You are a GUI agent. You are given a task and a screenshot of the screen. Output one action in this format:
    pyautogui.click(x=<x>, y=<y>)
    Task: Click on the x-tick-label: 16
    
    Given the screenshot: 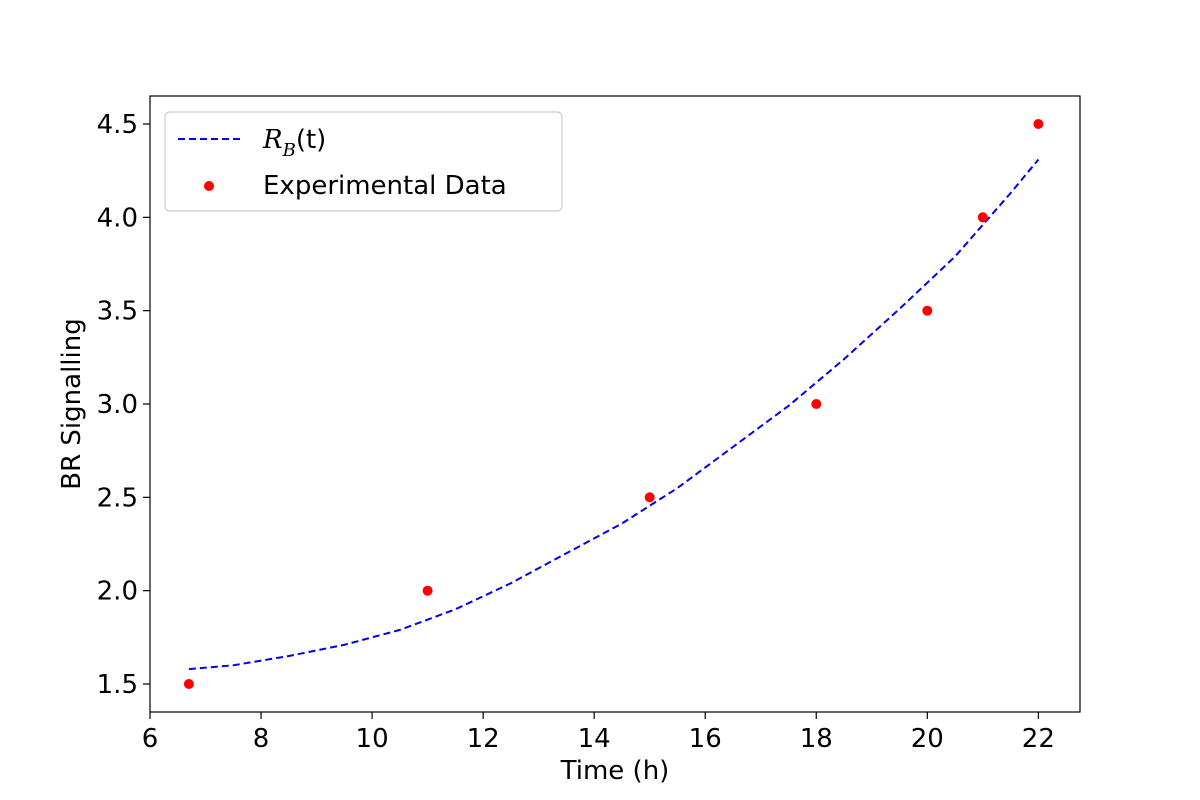 What is the action you would take?
    pyautogui.click(x=705, y=739)
    